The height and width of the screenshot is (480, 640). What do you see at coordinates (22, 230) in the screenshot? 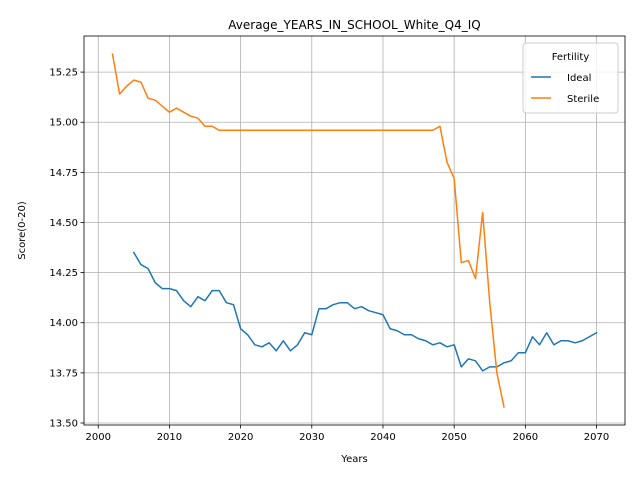
I see `y-axis-label: Score(0-20)` at bounding box center [22, 230].